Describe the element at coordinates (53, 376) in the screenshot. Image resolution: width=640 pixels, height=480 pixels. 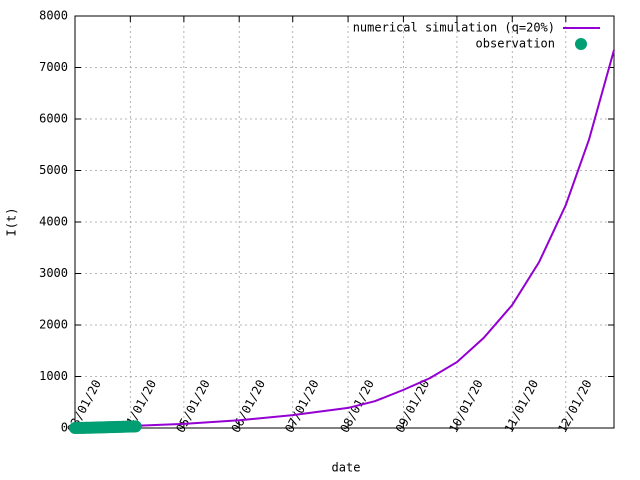
I see `y-tick-label: 1000` at that location.